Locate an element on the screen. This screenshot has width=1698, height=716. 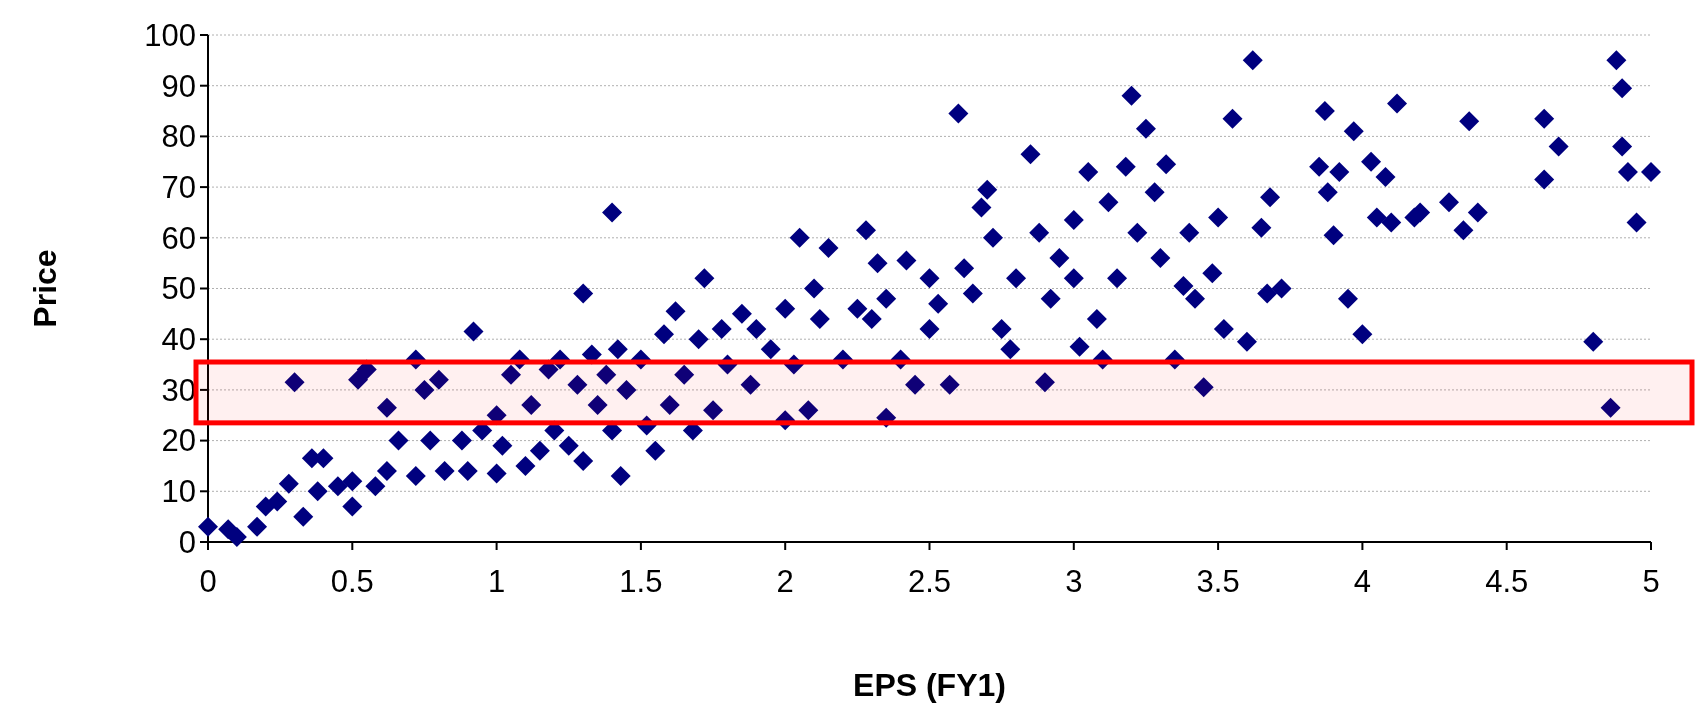
x-tick-label: 2.5 is located at coordinates (929, 581).